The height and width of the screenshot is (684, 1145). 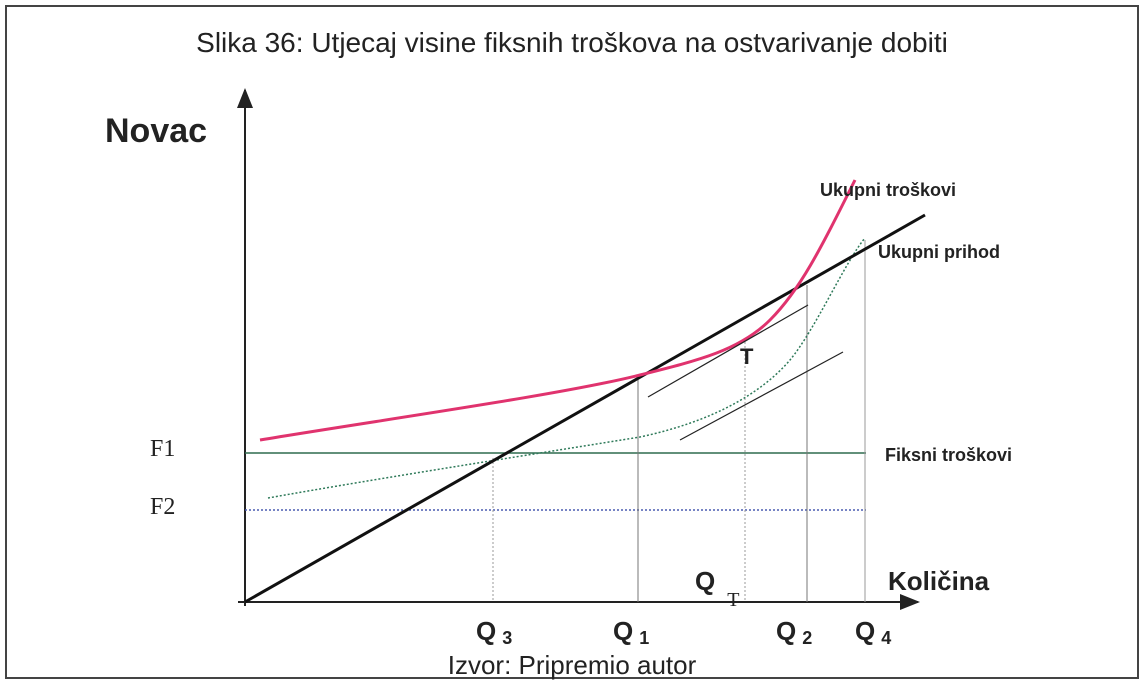 What do you see at coordinates (948, 455) in the screenshot?
I see `fixed-costs-label: Fiksni troškovi` at bounding box center [948, 455].